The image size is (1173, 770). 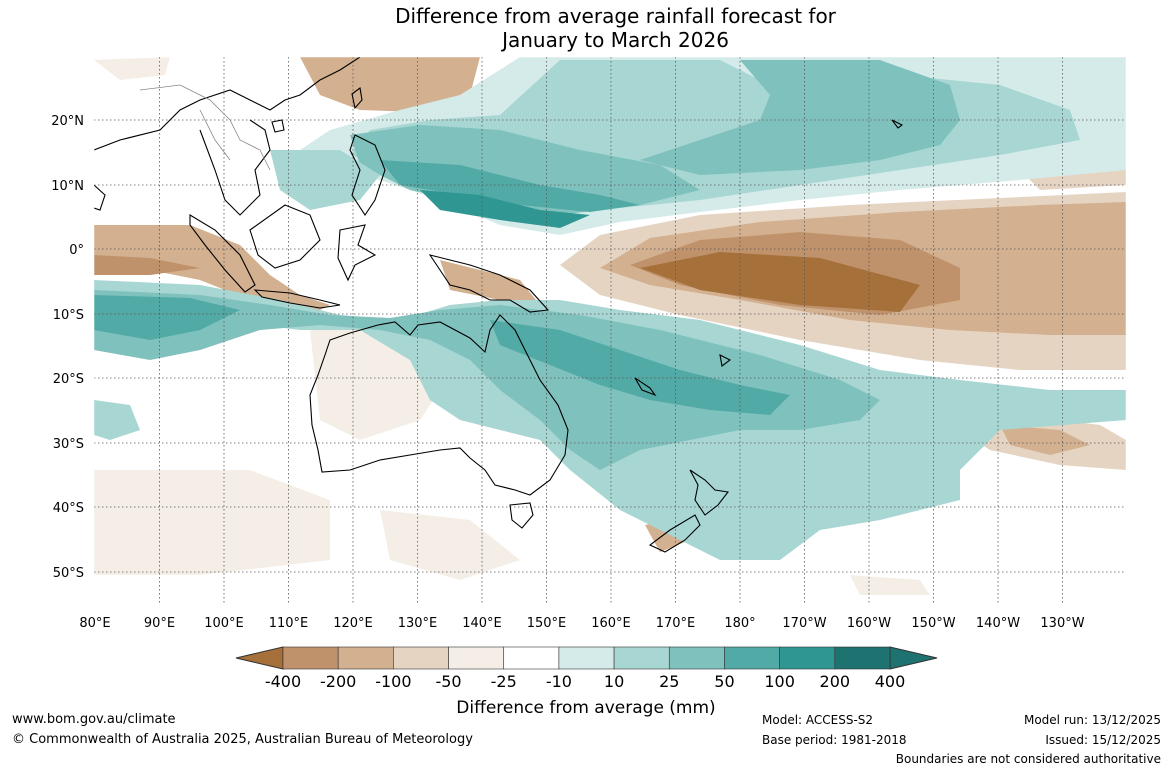 What do you see at coordinates (278, 126) in the screenshot?
I see `hainan-coast` at bounding box center [278, 126].